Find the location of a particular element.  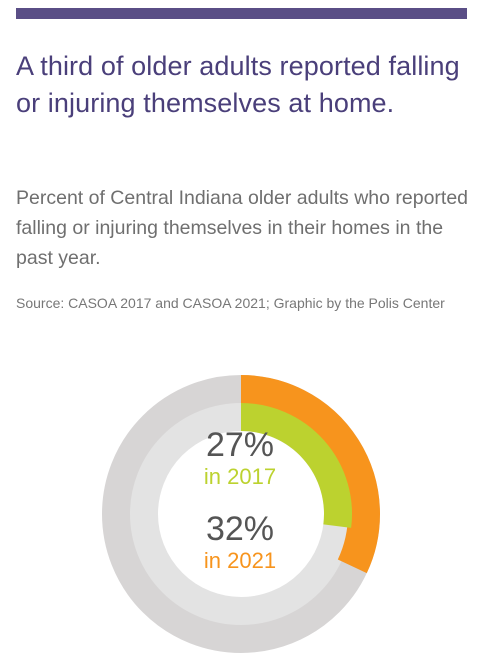

top-accent-bar is located at coordinates (241, 13).